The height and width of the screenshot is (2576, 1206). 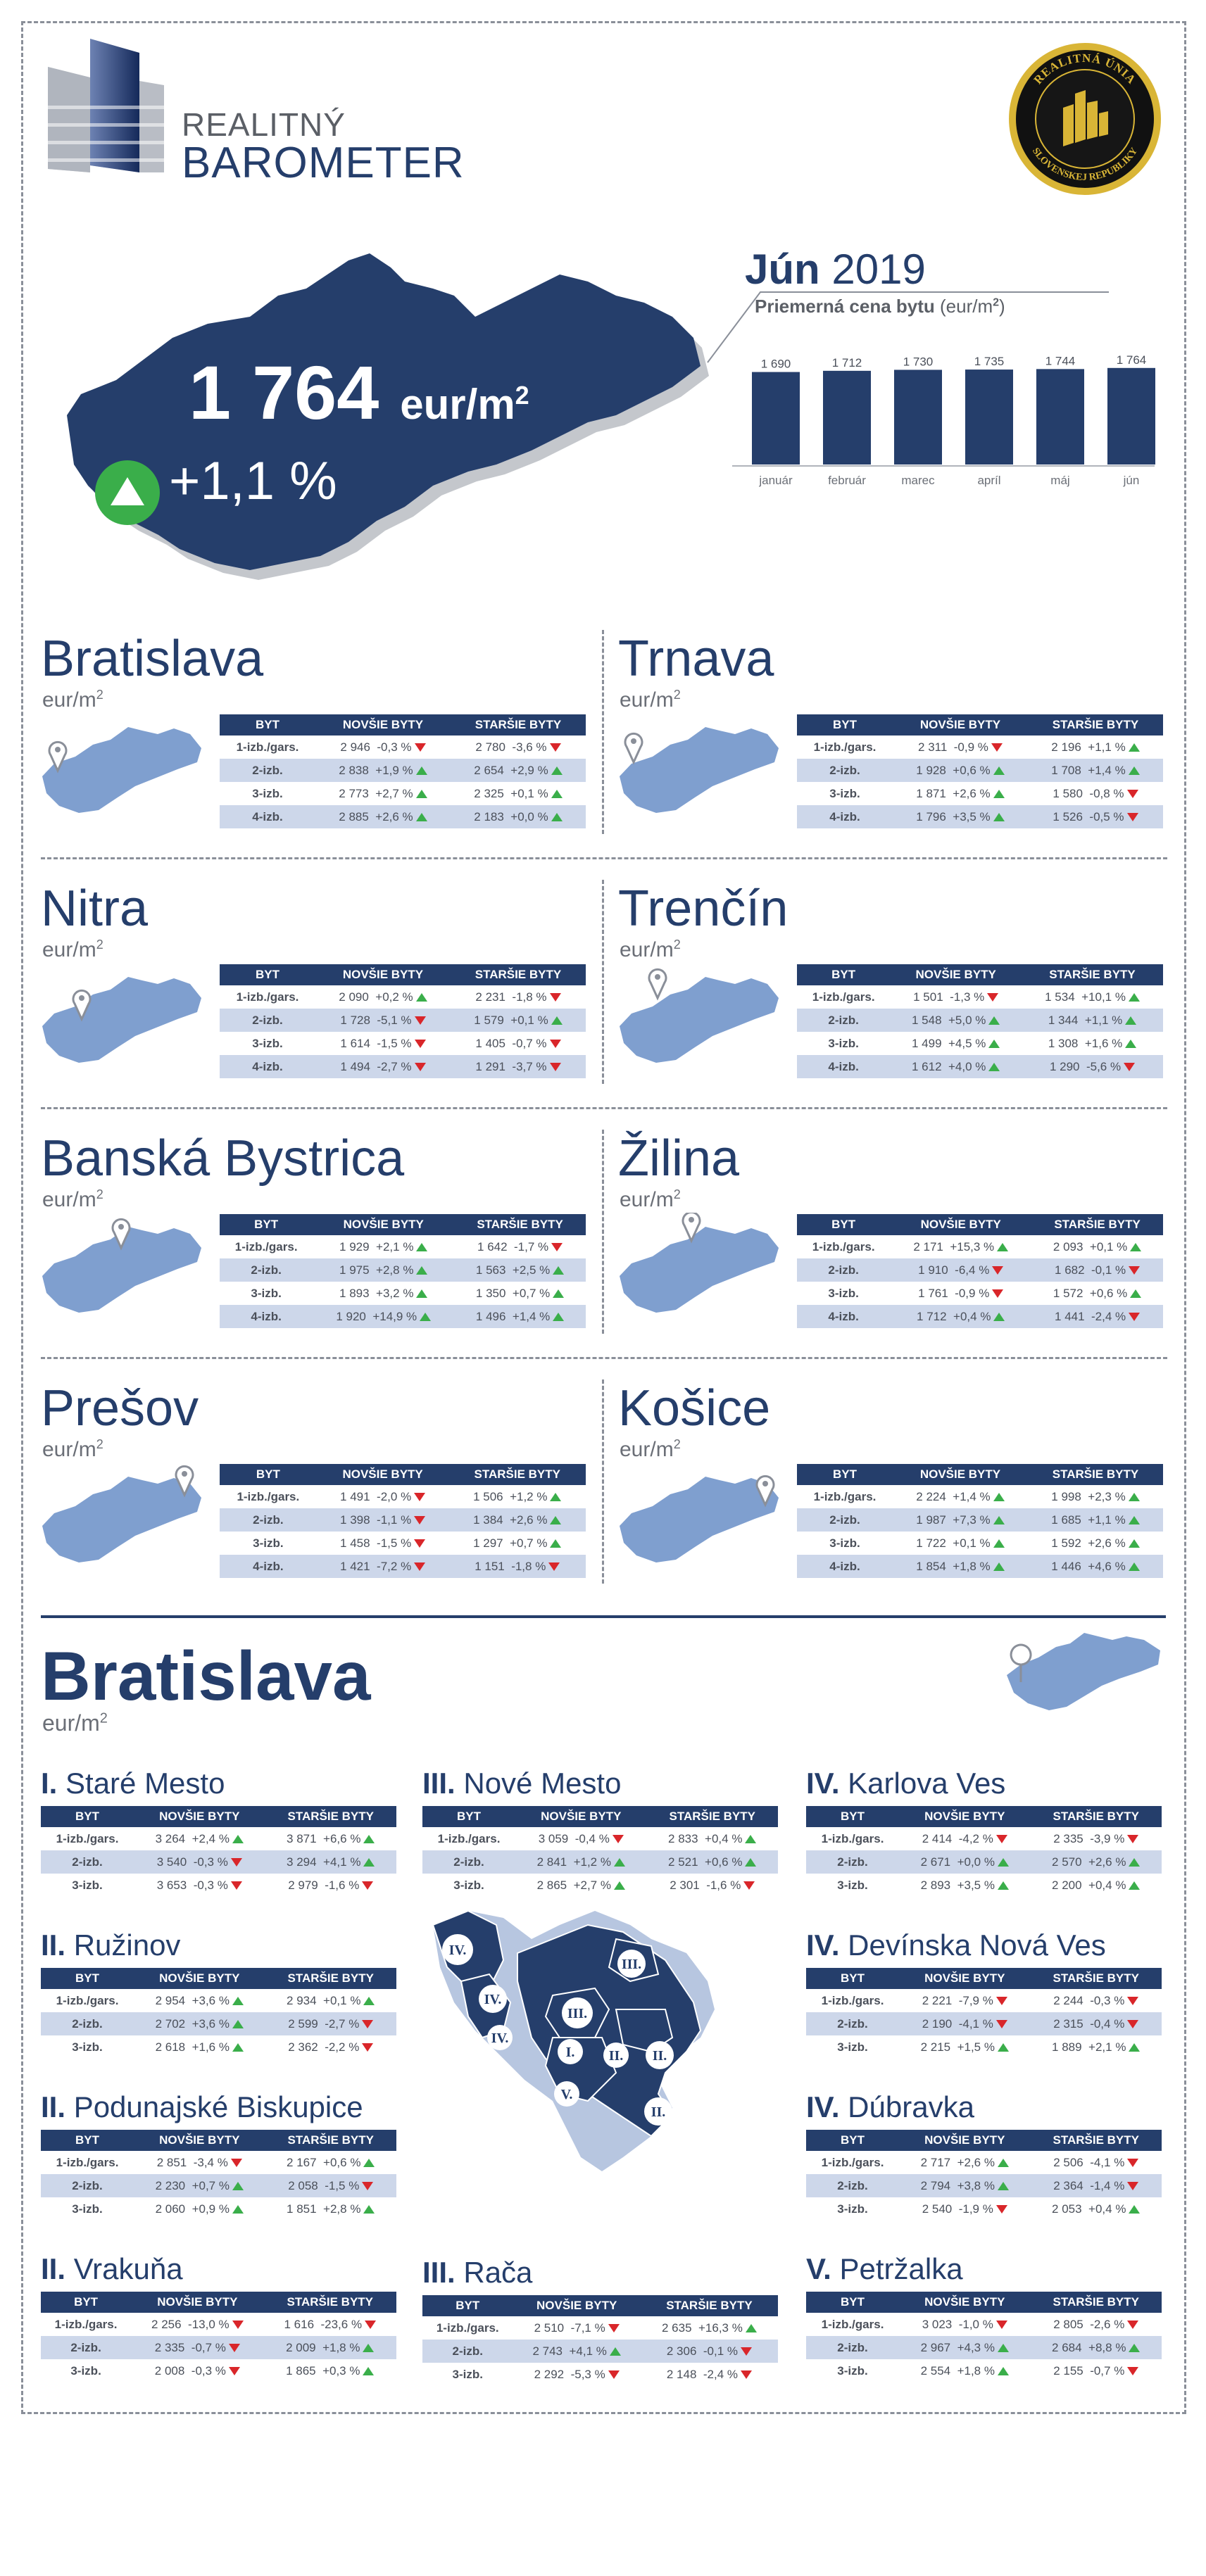 I want to click on old-change: +4,6 %, so click(x=1107, y=1566).